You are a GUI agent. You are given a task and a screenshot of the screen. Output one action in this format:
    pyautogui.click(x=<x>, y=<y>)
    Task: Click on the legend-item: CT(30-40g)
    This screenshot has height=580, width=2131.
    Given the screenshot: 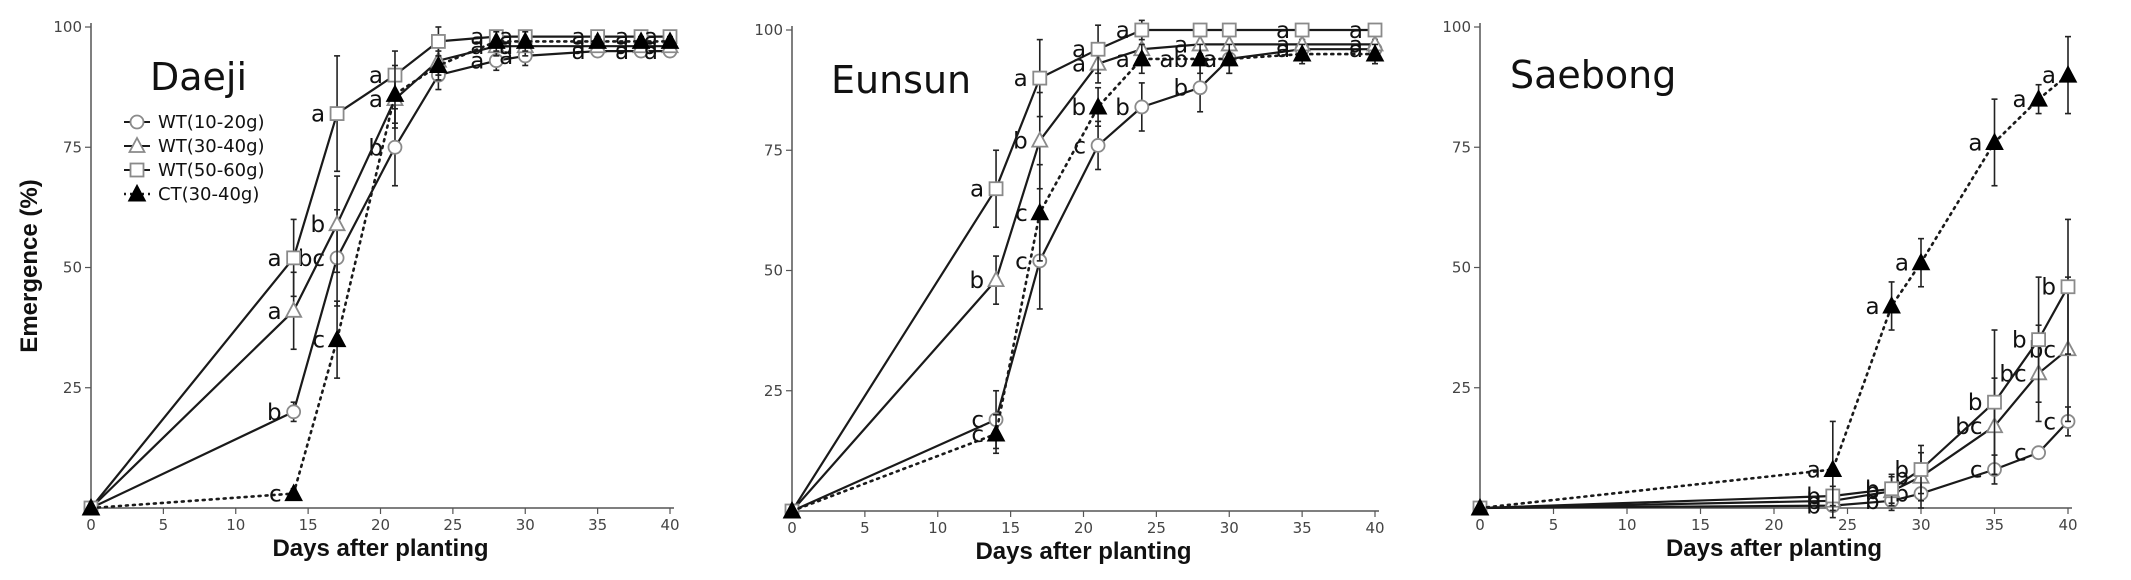 What is the action you would take?
    pyautogui.click(x=191, y=194)
    